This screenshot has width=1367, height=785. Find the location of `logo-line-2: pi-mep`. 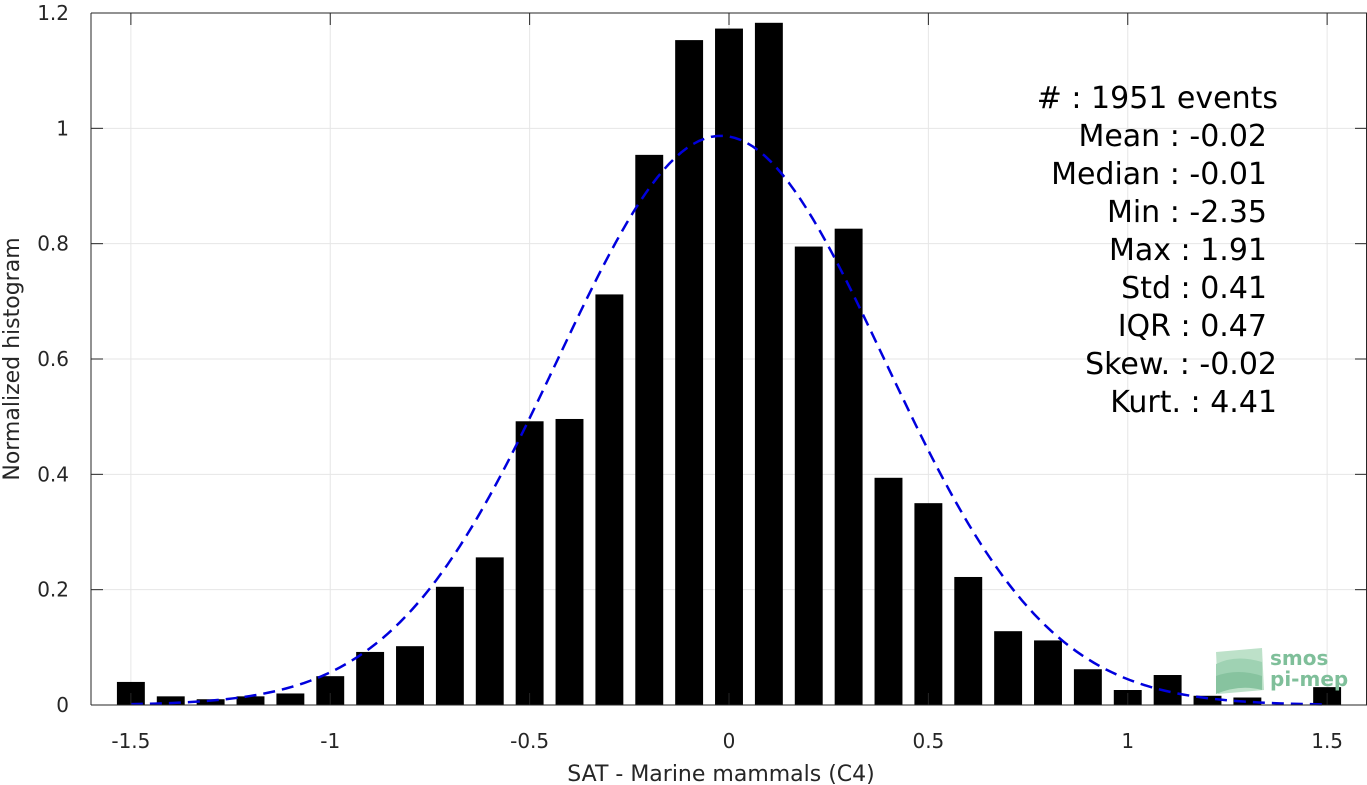

logo-line-2: pi-mep is located at coordinates (1309, 679).